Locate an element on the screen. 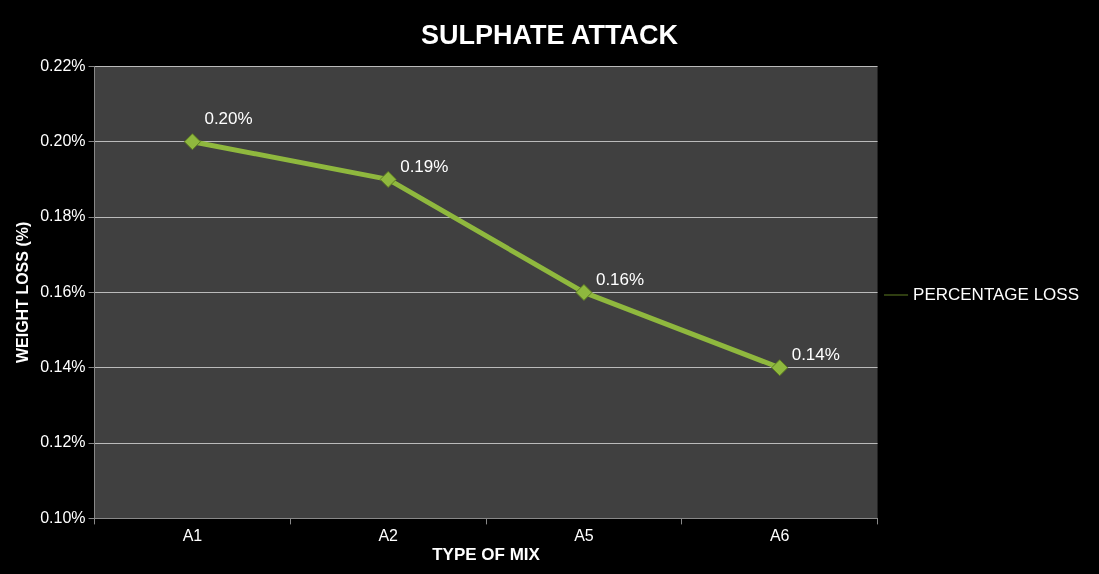  data-label: 0.14% is located at coordinates (815, 355).